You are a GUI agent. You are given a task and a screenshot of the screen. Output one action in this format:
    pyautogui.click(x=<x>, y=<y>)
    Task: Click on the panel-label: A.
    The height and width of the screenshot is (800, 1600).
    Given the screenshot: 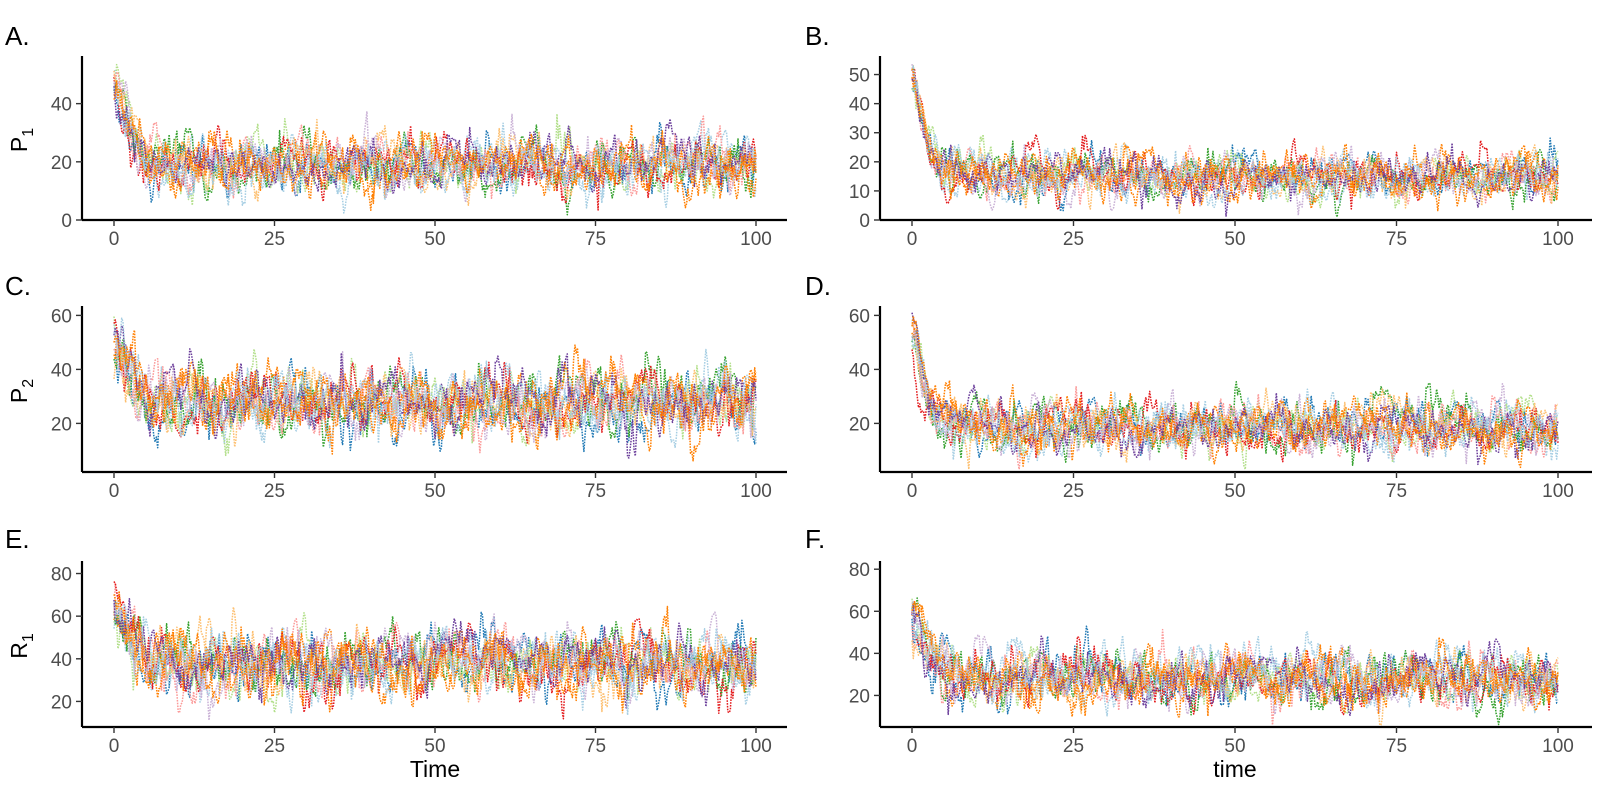 What is the action you would take?
    pyautogui.click(x=17, y=36)
    